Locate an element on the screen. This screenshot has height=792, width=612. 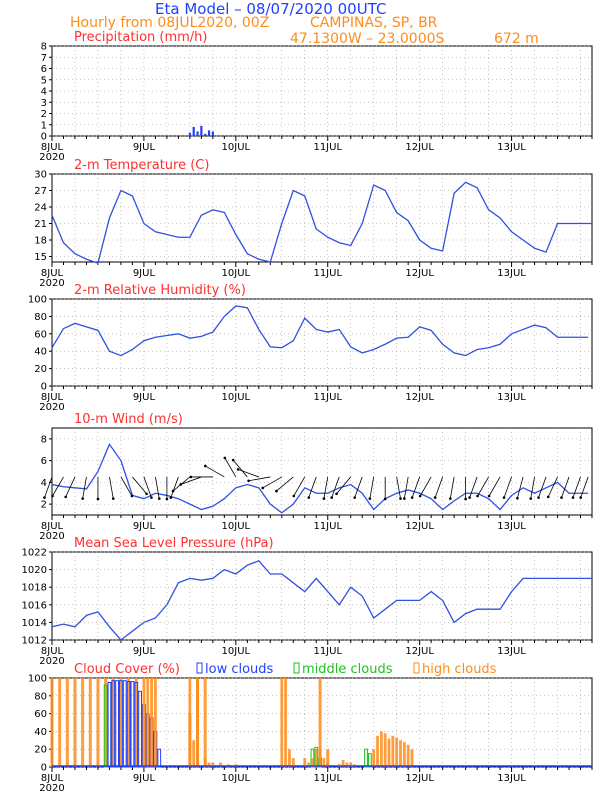
legend-label: high clouds is located at coordinates (459, 669).